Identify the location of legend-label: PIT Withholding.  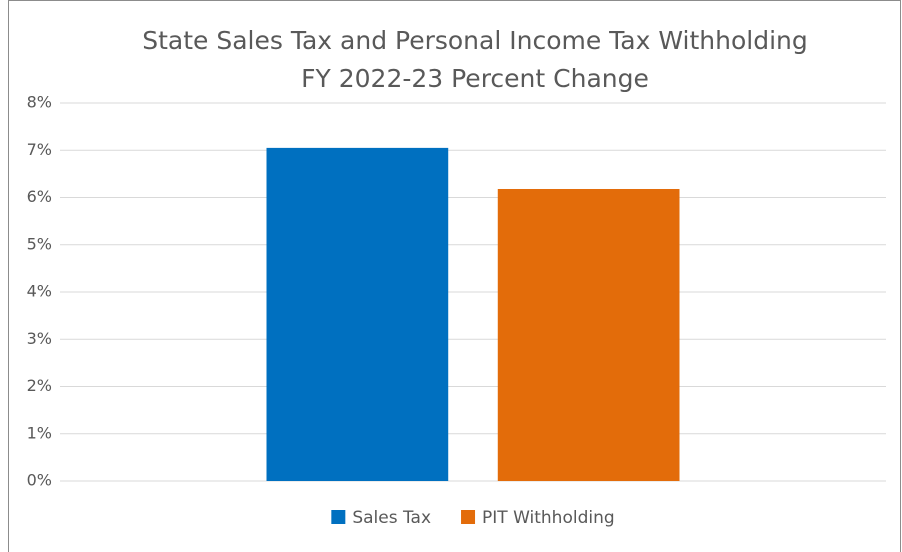
(548, 518).